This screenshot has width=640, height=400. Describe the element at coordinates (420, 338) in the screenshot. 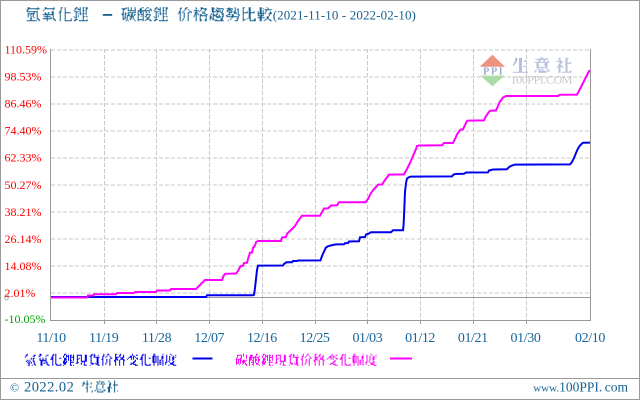

I see `svg-text: 01/12` at that location.